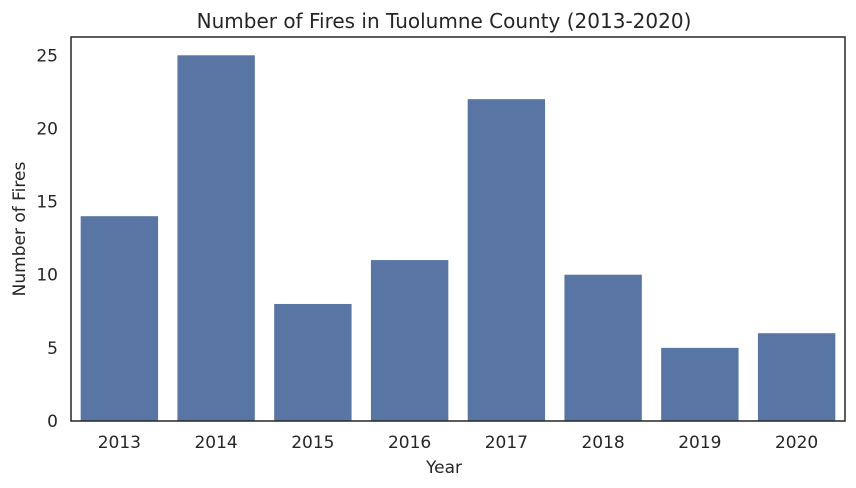 Image resolution: width=856 pixels, height=488 pixels. I want to click on y-tick-label-15: 15, so click(47, 203).